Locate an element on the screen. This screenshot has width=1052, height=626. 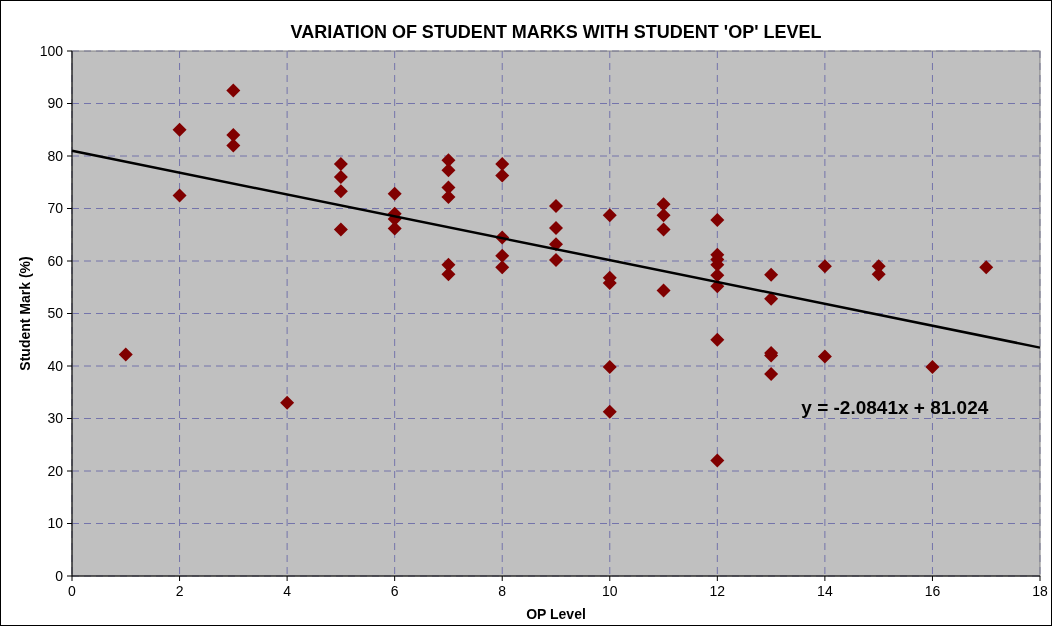
y-tick-label: 70 is located at coordinates (55, 208).